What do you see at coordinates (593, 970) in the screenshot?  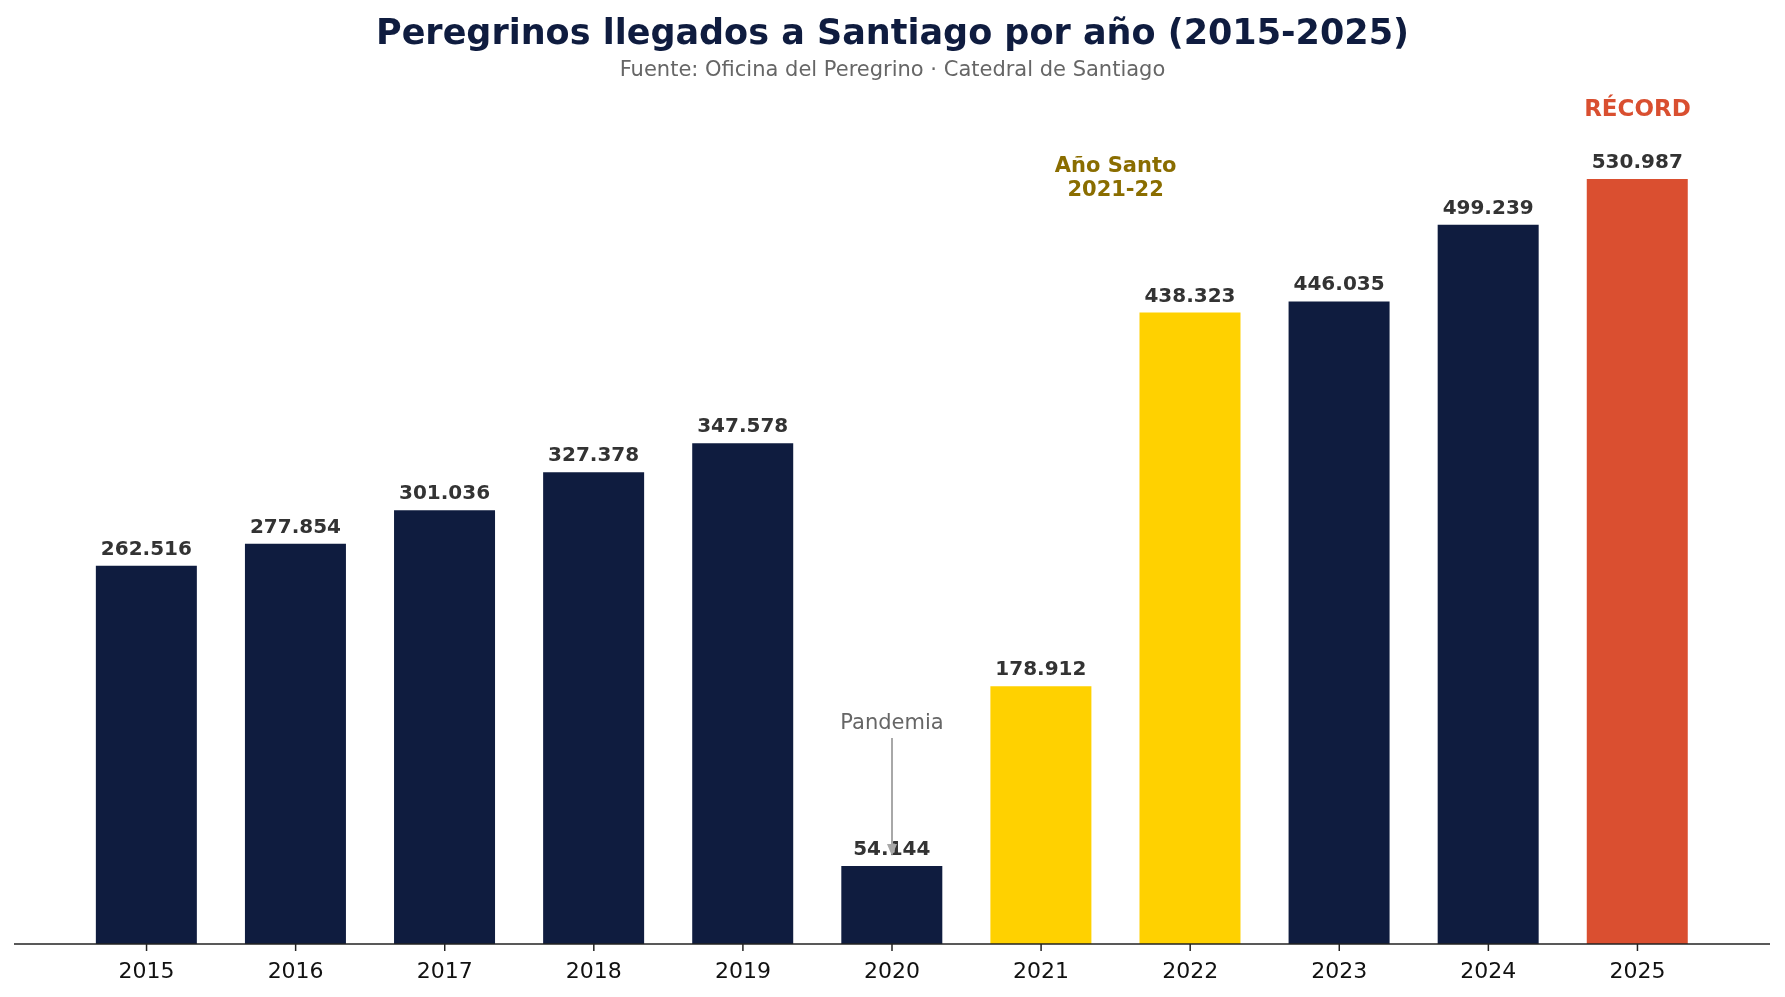 I see `x-tick-label: 2018` at bounding box center [593, 970].